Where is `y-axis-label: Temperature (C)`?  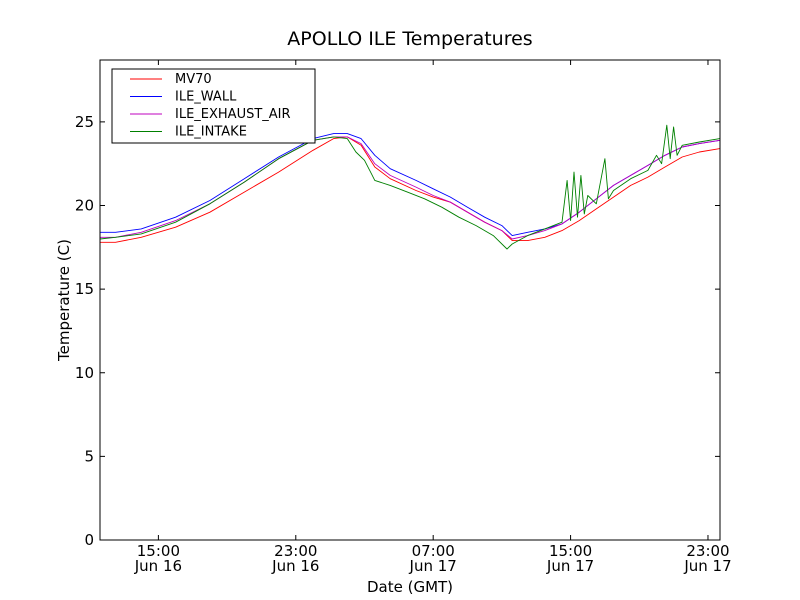 y-axis-label: Temperature (C) is located at coordinates (64, 300).